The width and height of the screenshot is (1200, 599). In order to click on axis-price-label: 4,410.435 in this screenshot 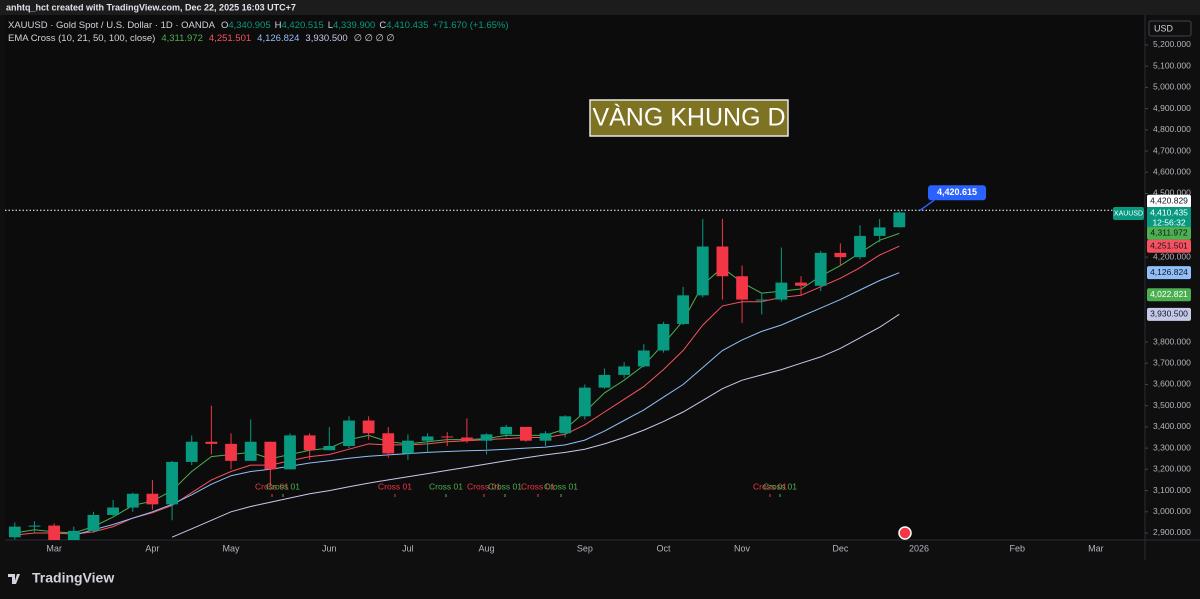, I will do `click(1169, 213)`.